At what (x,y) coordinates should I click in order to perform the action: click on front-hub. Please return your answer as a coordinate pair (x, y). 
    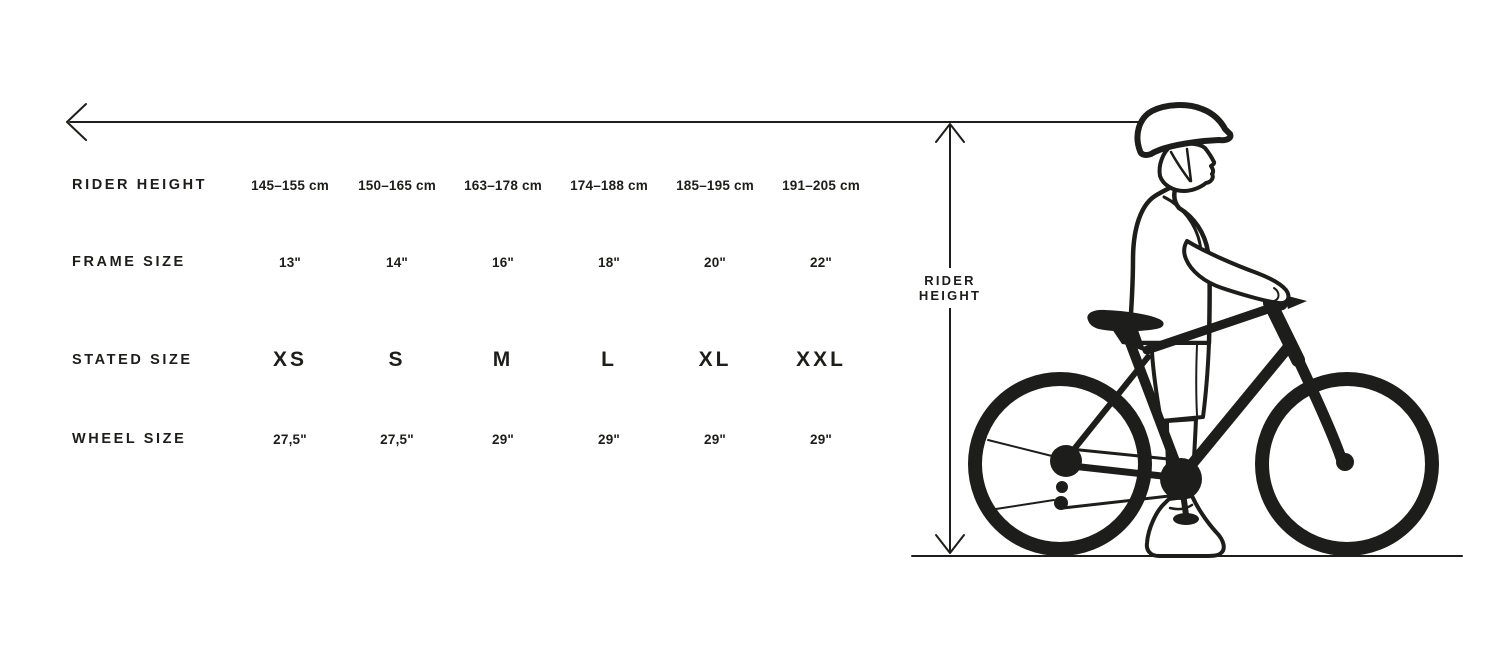
    Looking at the image, I should click on (1345, 462).